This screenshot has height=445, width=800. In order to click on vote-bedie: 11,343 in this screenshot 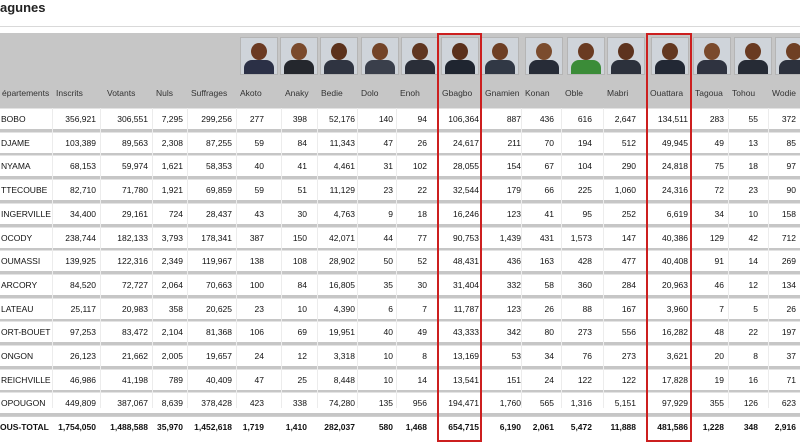, I will do `click(342, 142)`.